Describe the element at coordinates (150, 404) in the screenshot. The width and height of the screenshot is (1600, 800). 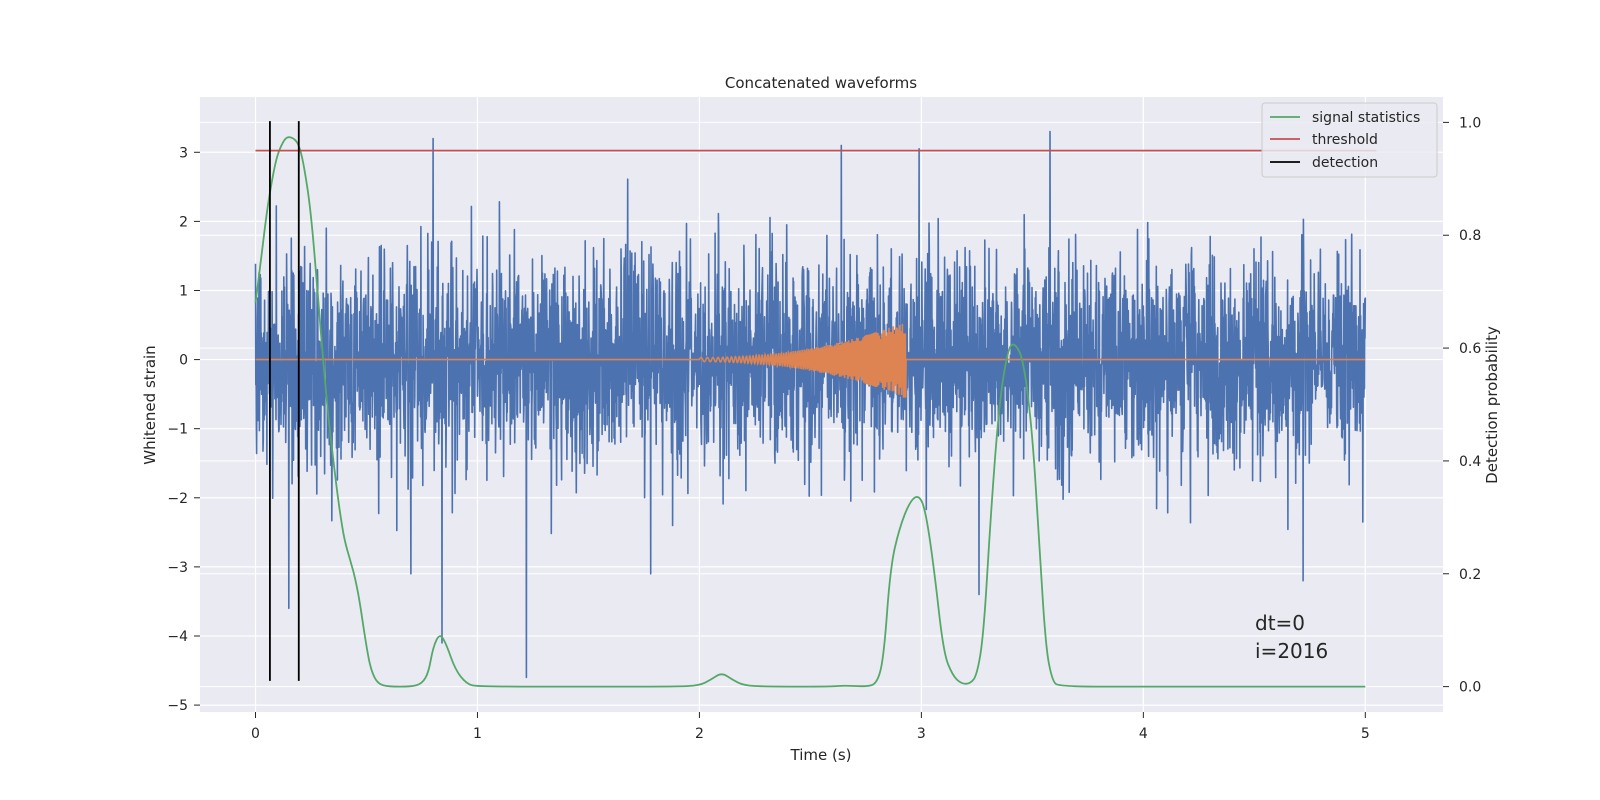
I see `y-axis-label: Whitened strain` at that location.